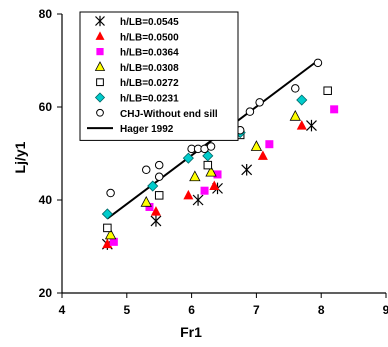 This screenshot has height=347, width=388. I want to click on x-tick-label: 8, so click(321, 310).